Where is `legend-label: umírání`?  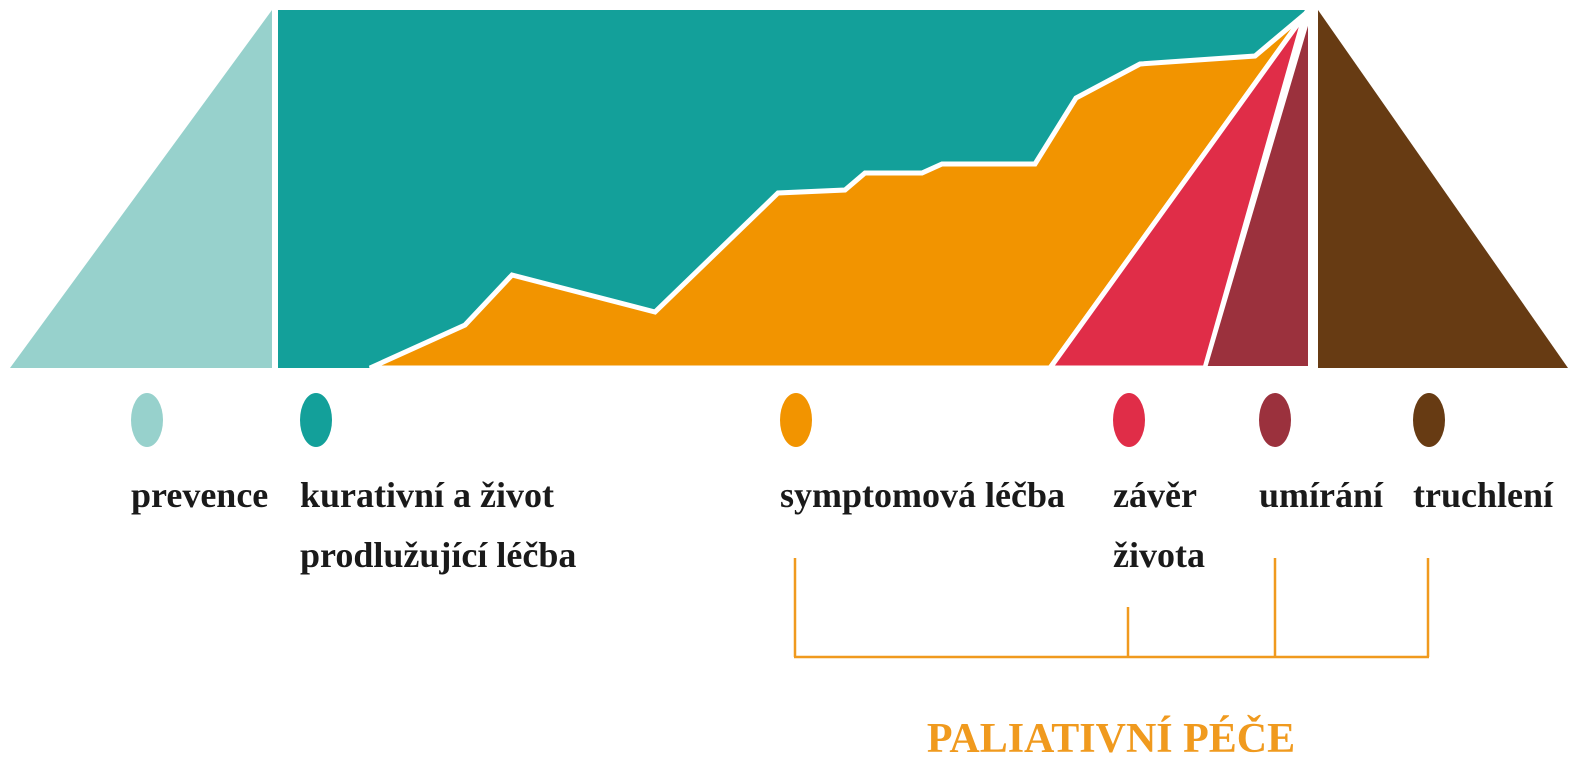 legend-label: umírání is located at coordinates (1321, 495).